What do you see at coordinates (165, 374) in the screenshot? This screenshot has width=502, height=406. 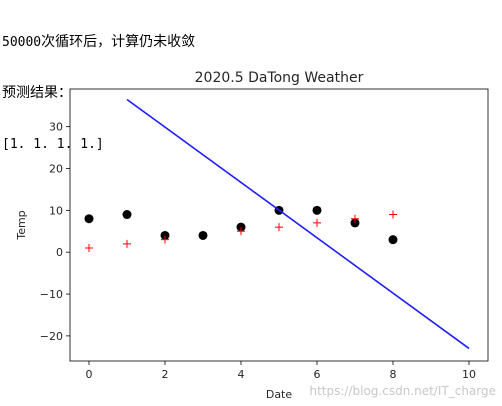 I see `x-tick-label: 2` at bounding box center [165, 374].